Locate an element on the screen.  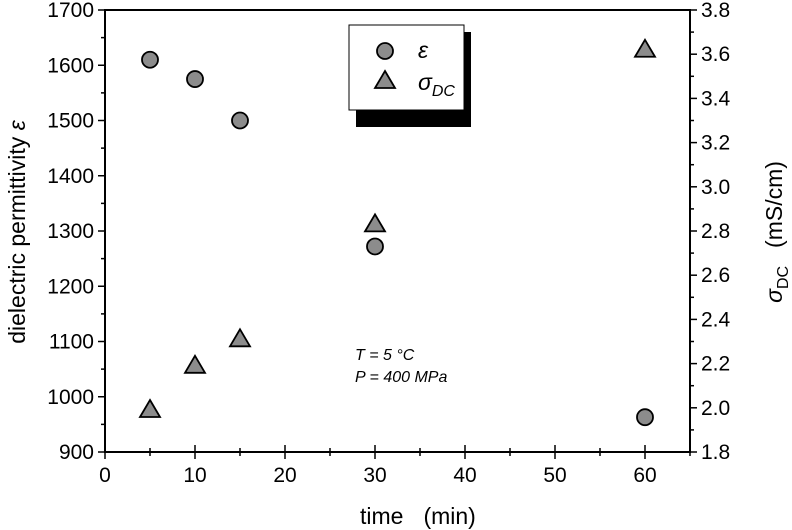
y-right-tick-label: 2.4 is located at coordinates (716, 319).